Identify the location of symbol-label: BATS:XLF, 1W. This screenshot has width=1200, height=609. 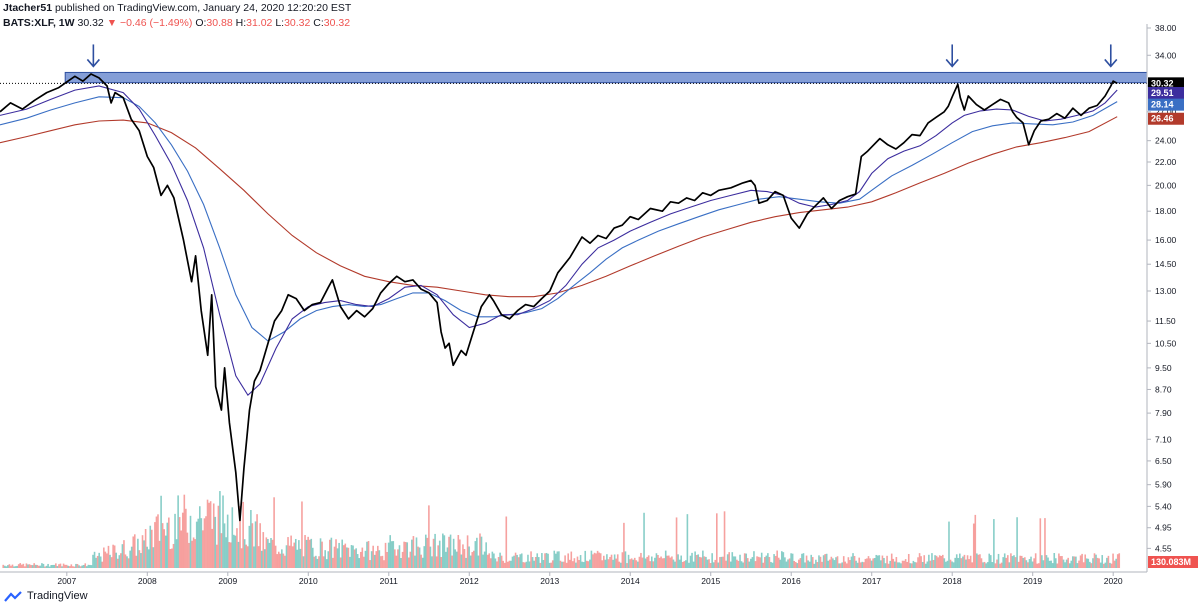
(39, 23).